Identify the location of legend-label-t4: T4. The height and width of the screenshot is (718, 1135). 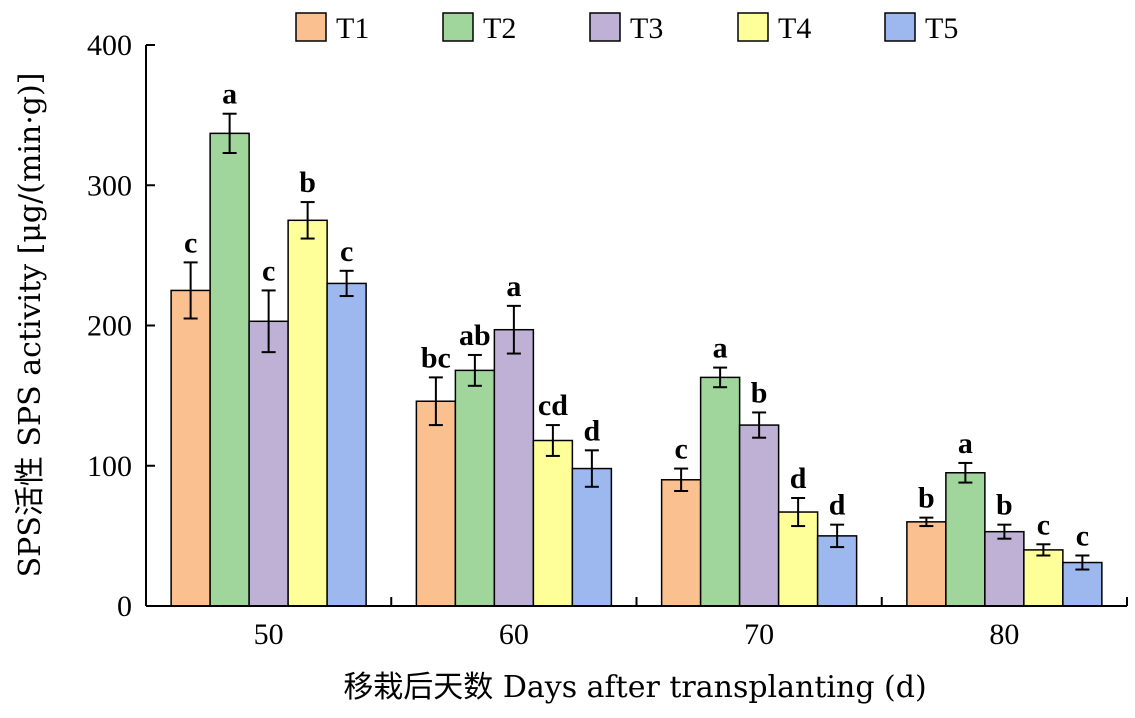
(794, 28).